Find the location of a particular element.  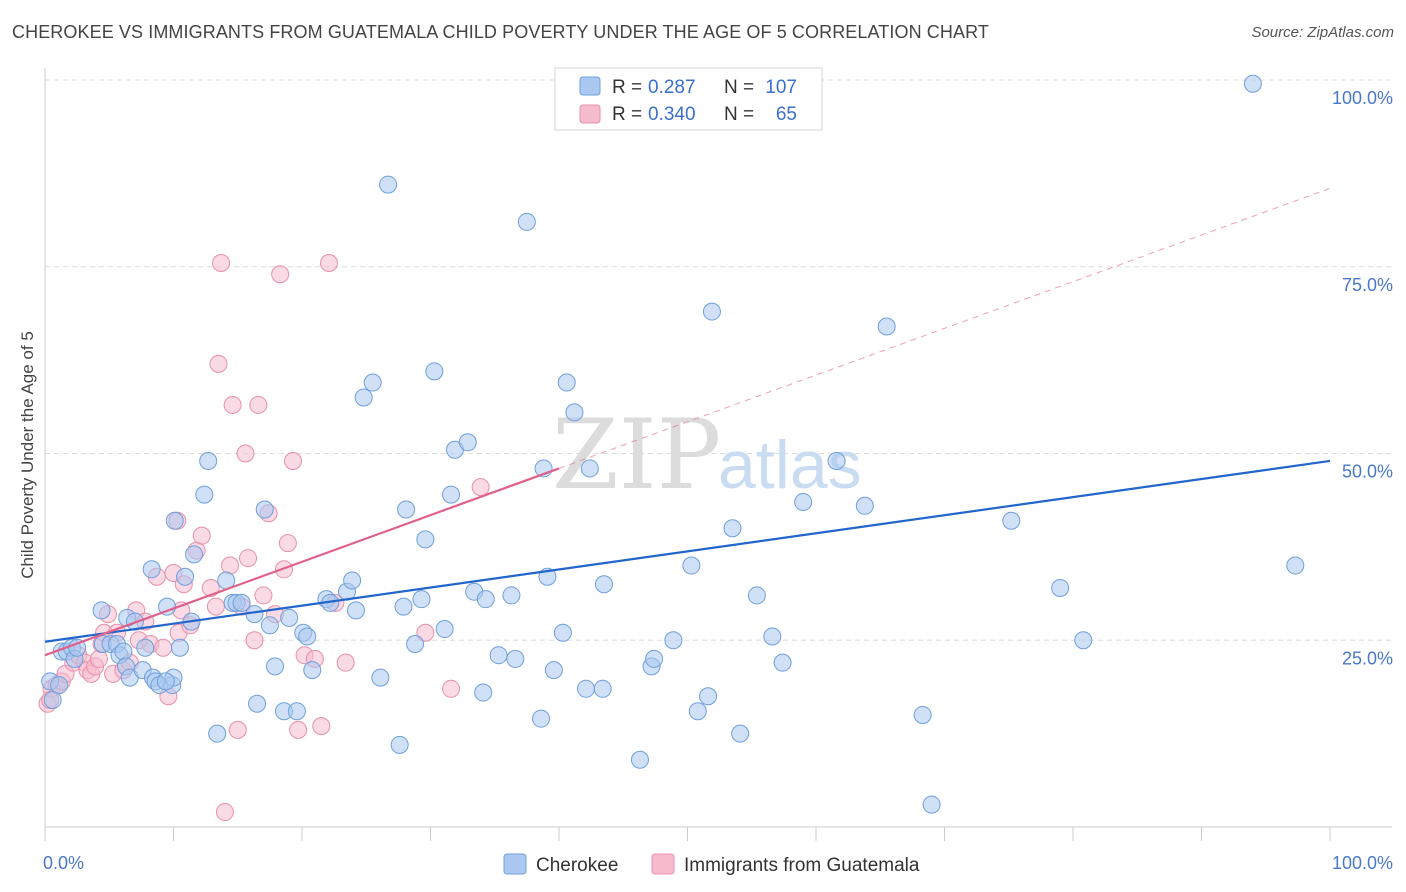

x-tick-label: 0.0% is located at coordinates (63, 863).